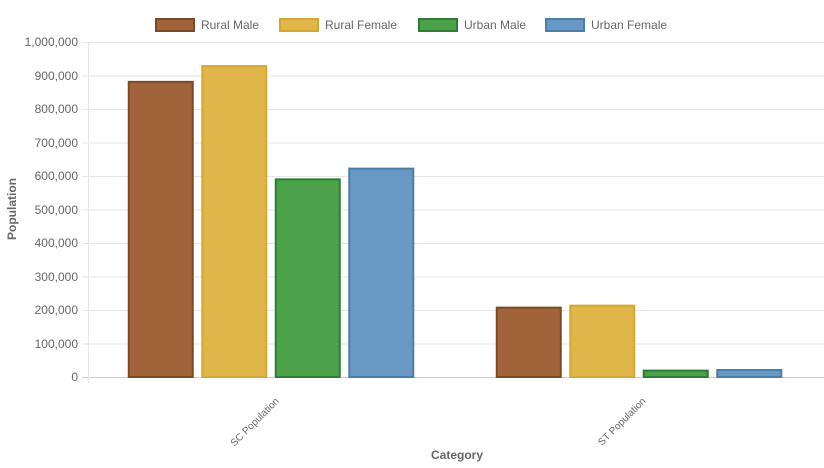 This screenshot has height=468, width=824. I want to click on bar-rural-male-sc-population, so click(160, 229).